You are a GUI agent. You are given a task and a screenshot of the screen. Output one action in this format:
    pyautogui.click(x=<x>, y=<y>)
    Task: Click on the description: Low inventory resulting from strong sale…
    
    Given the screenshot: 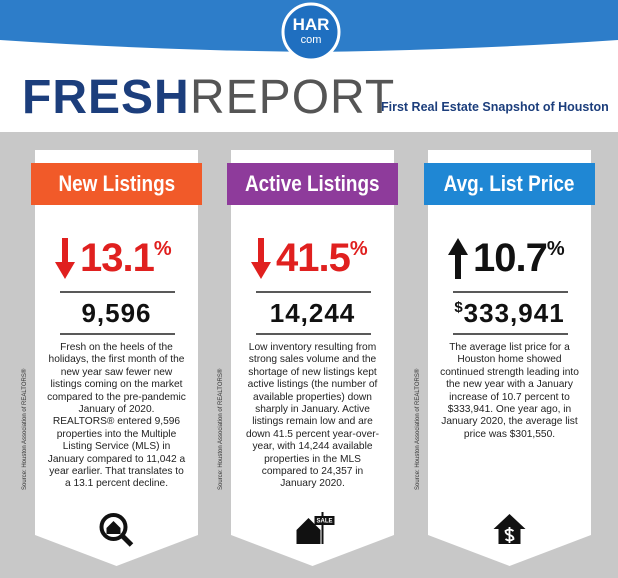 What is the action you would take?
    pyautogui.click(x=312, y=416)
    